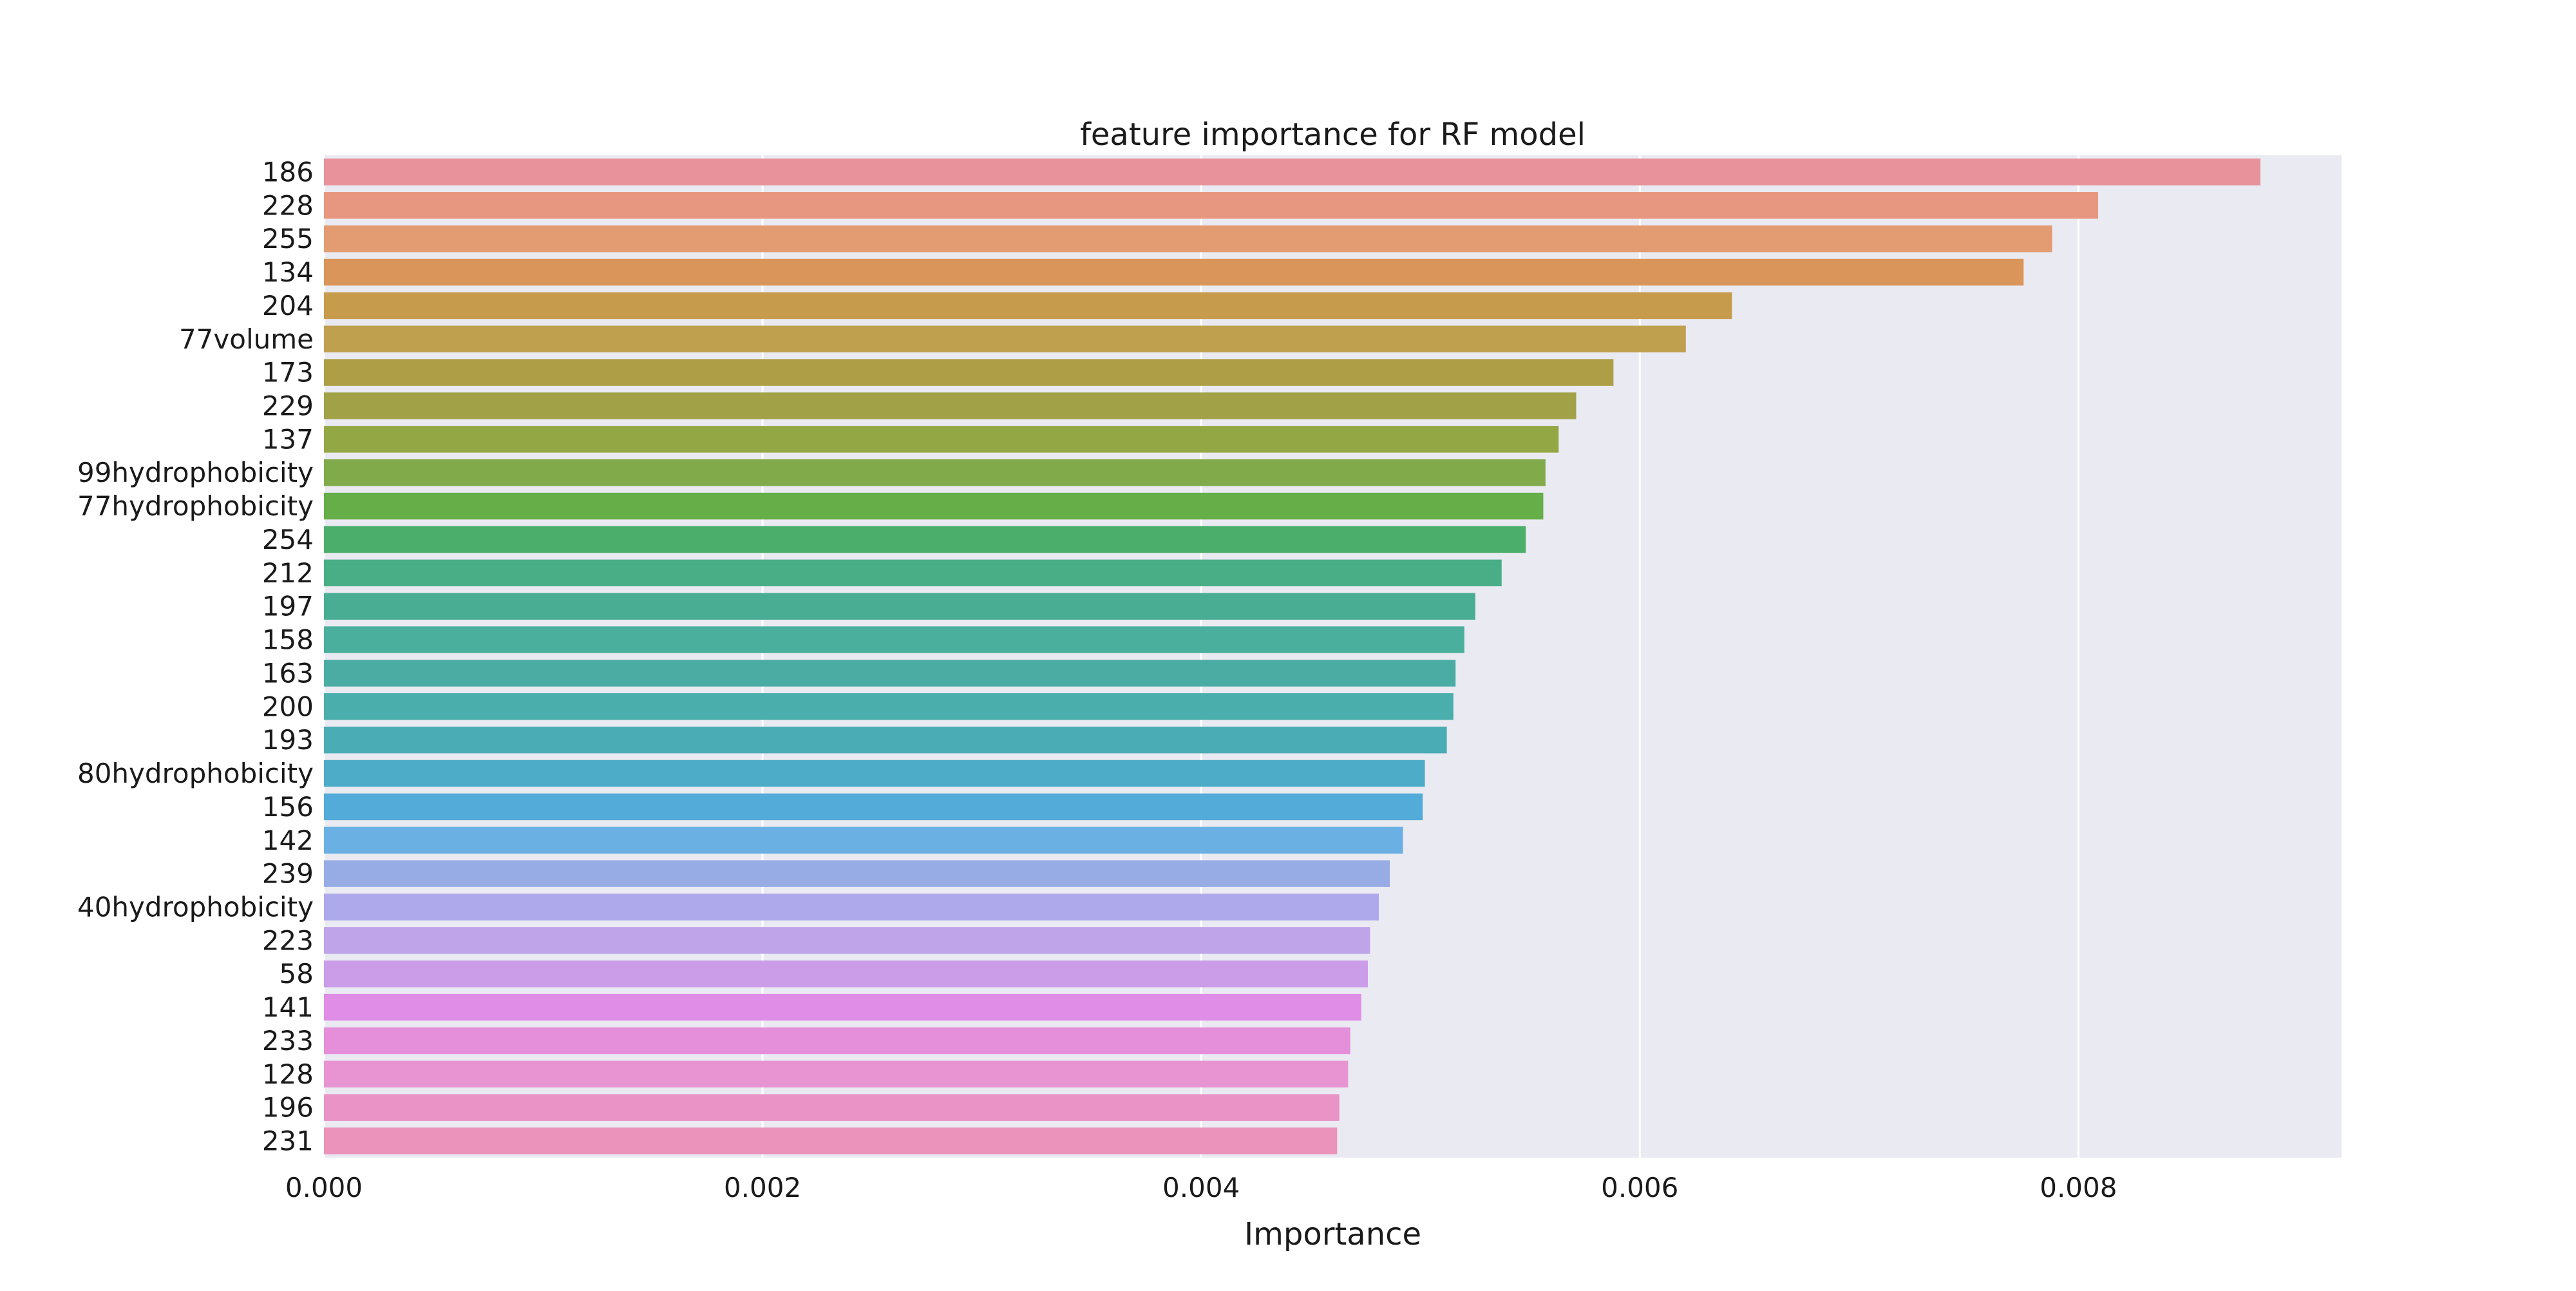 The width and height of the screenshot is (2576, 1291). What do you see at coordinates (288, 238) in the screenshot?
I see `y-tick-label: 255` at bounding box center [288, 238].